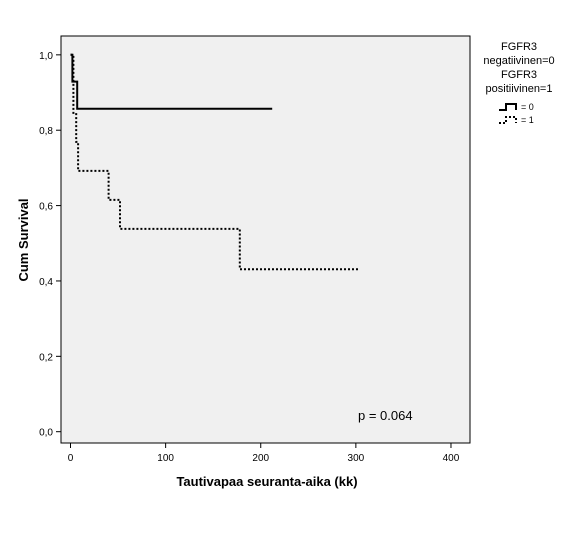  I want to click on legend-swatch-dotted, so click(508, 120).